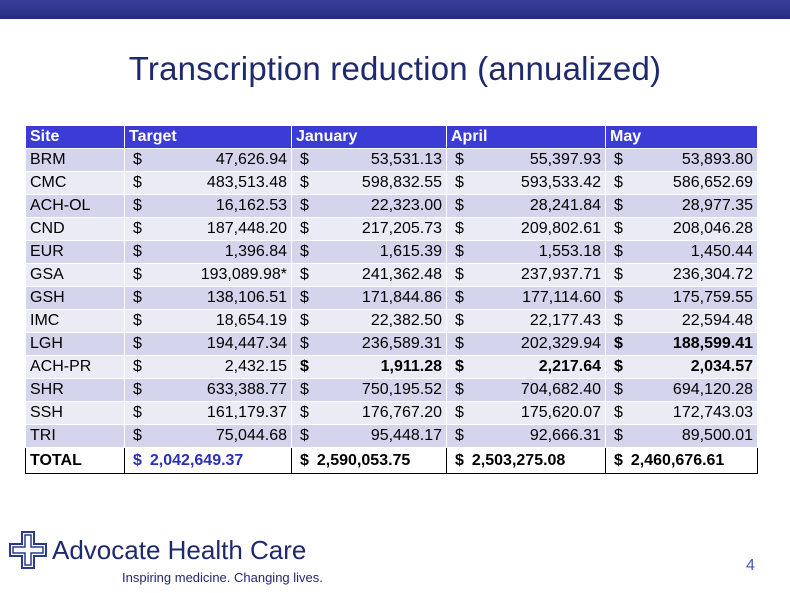 Image resolution: width=790 pixels, height=593 pixels. Describe the element at coordinates (251, 320) in the screenshot. I see `cell-value: 18,654.19` at that location.